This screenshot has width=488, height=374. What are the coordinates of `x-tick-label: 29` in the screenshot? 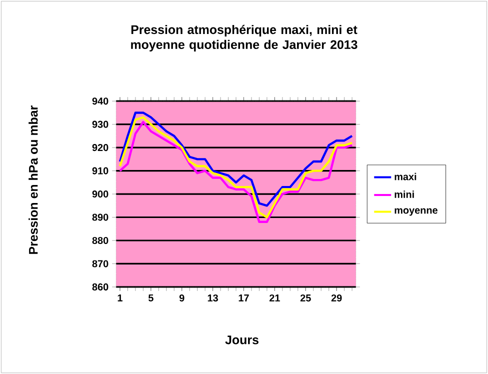 It's located at (336, 298).